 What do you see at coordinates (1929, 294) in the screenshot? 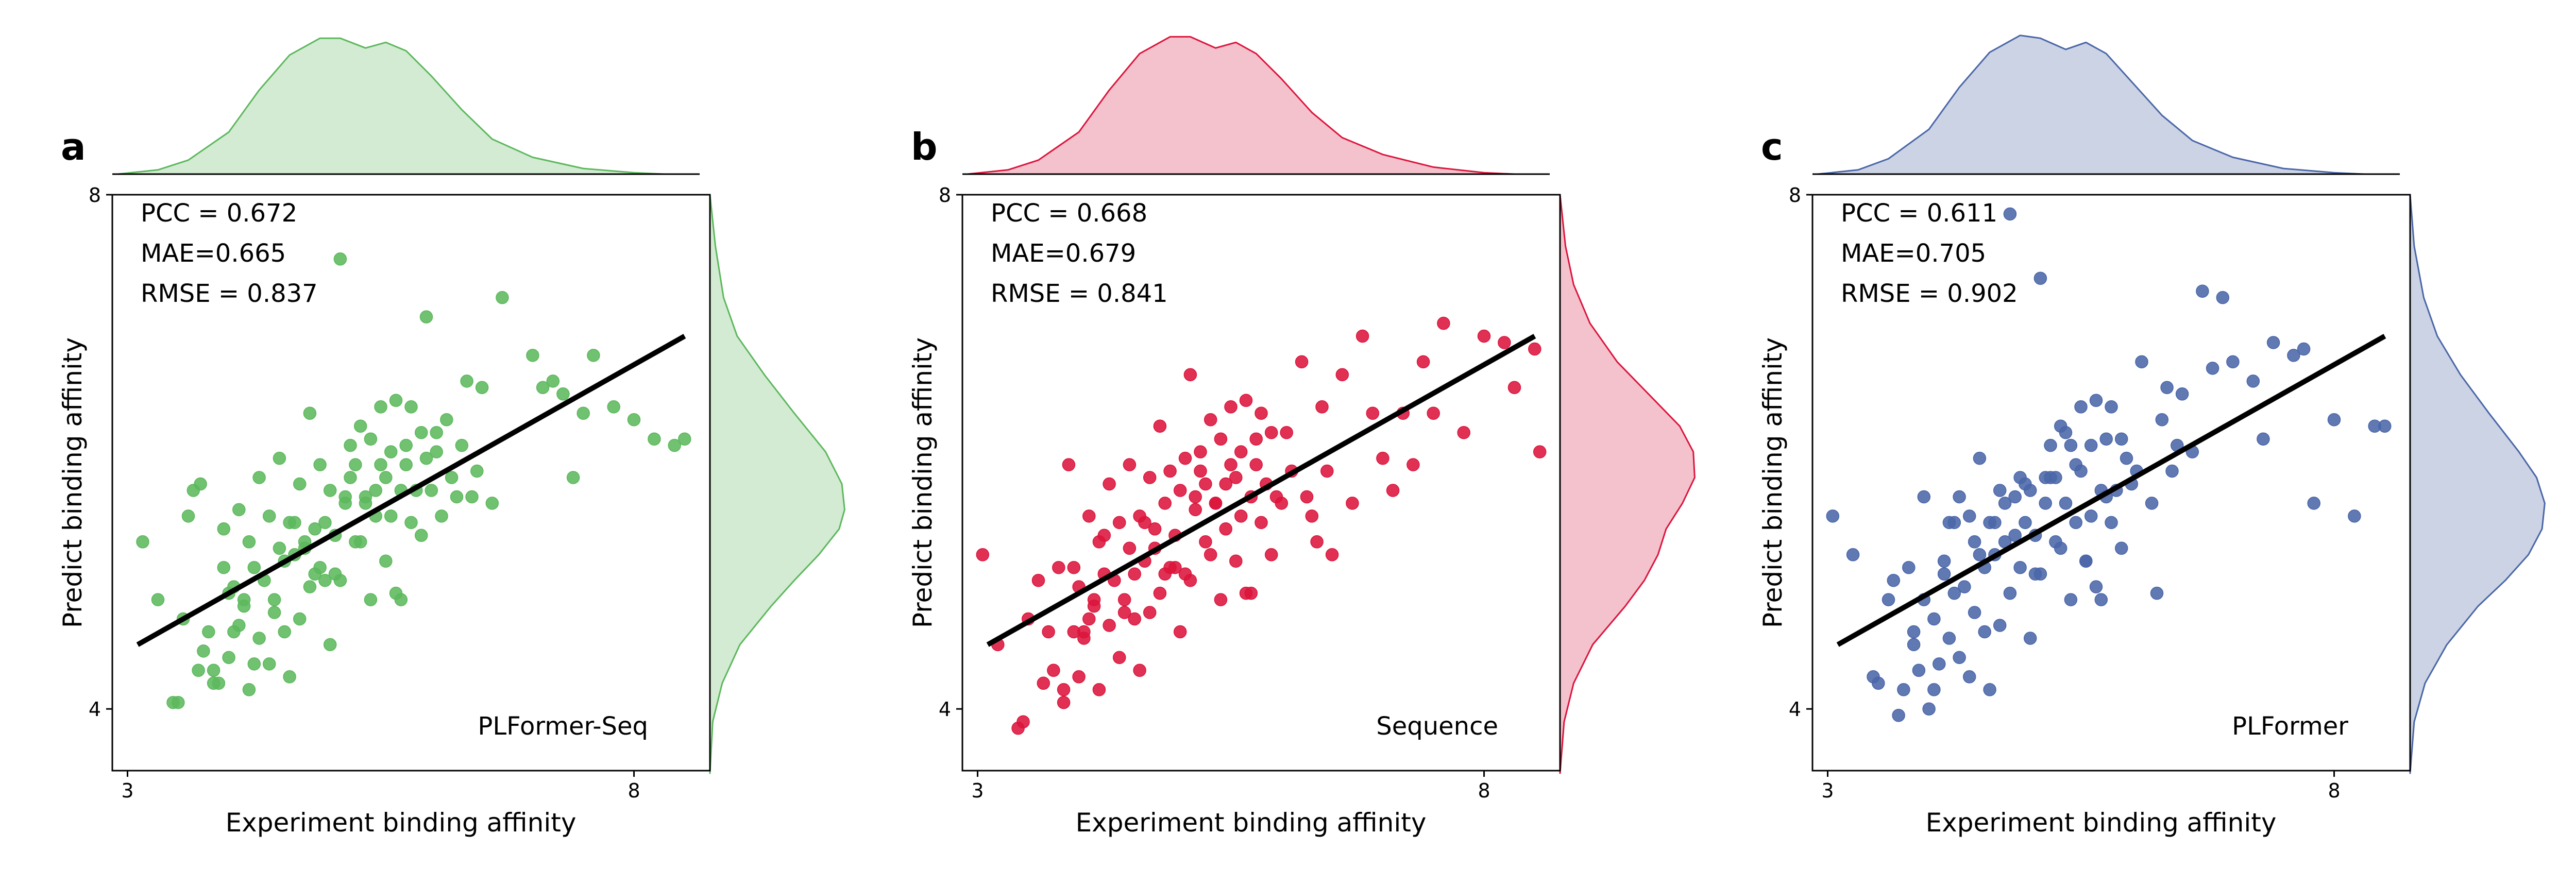
I see `metric-text: RMSE = 0.902` at bounding box center [1929, 294].